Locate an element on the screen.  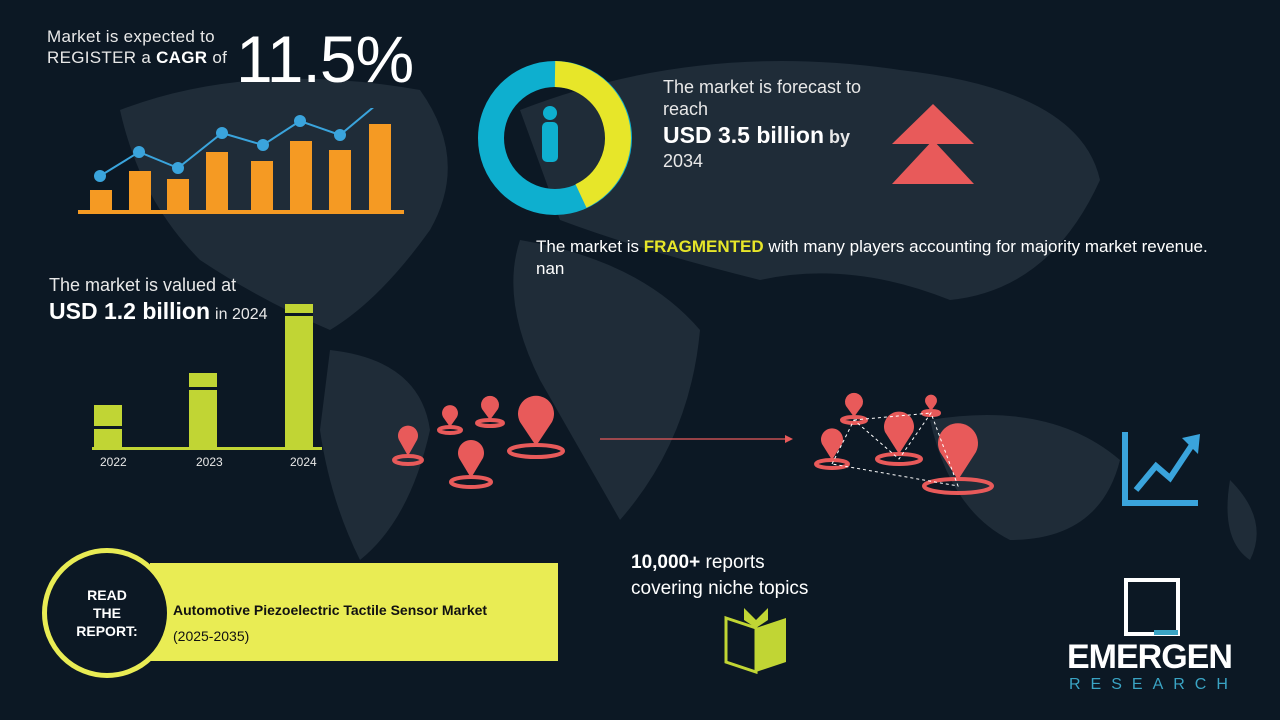
report-banner is located at coordinates (354, 612).